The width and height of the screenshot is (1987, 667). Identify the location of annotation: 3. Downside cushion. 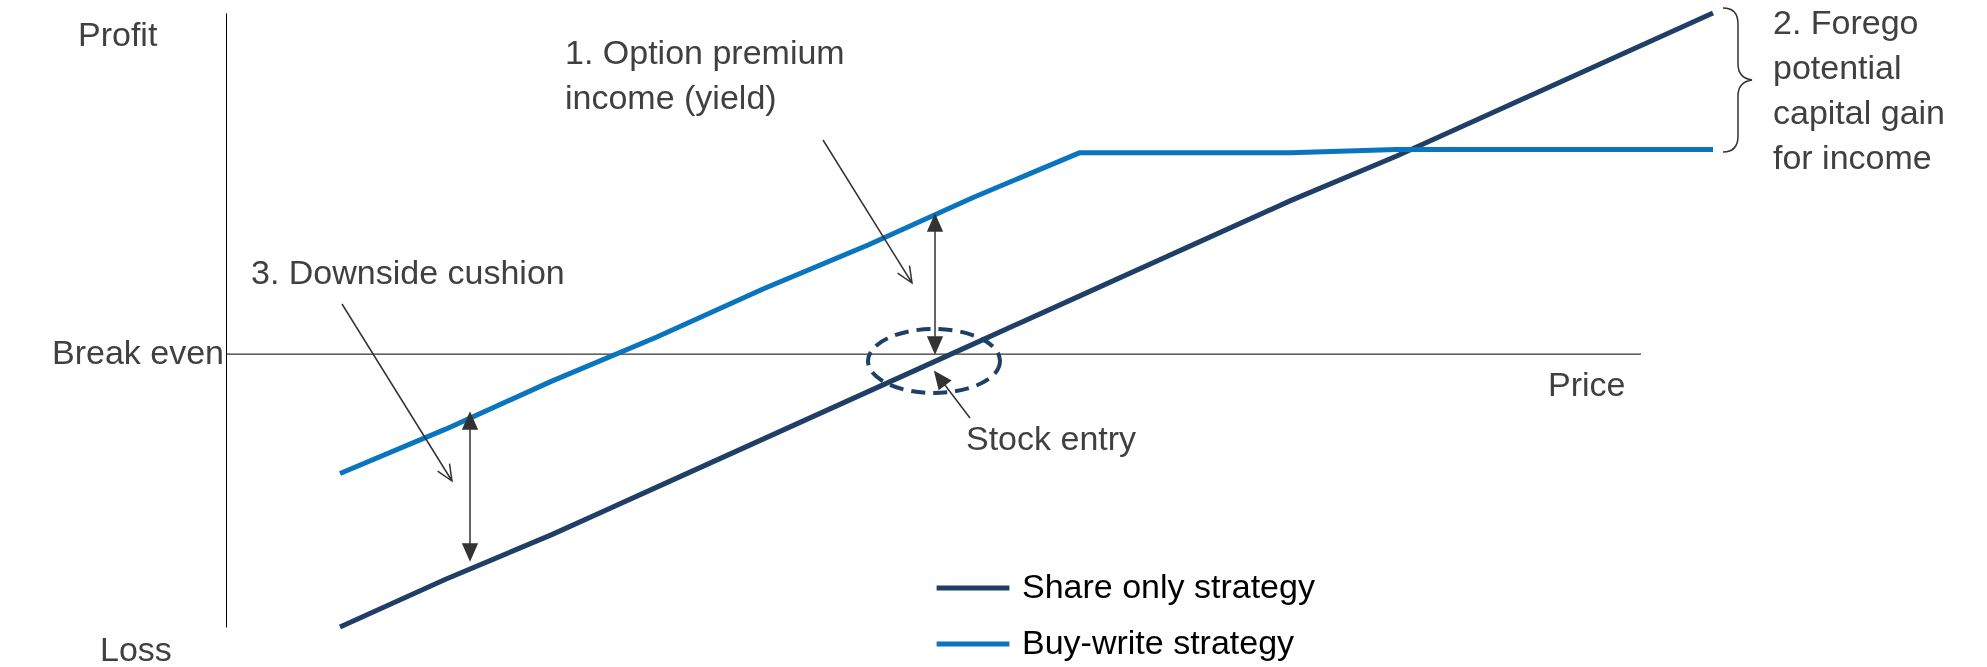
(408, 272).